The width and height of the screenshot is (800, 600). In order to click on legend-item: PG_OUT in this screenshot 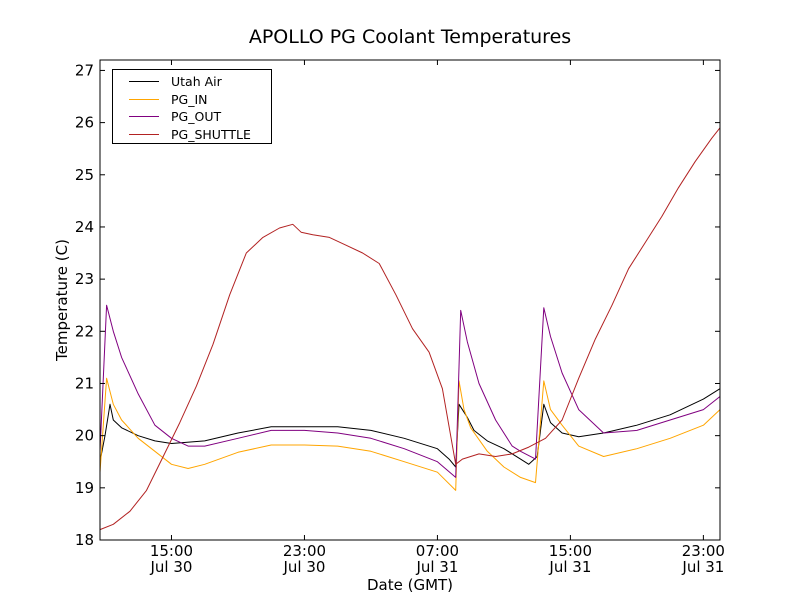, I will do `click(192, 117)`.